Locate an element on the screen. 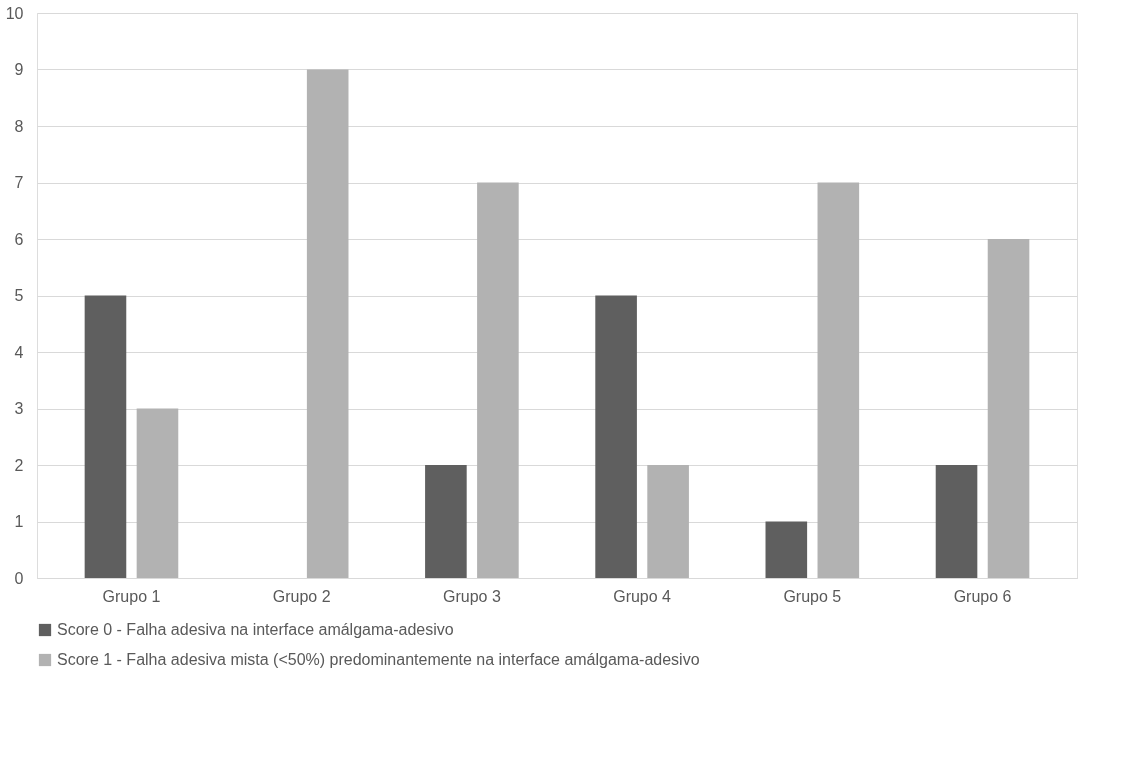 The height and width of the screenshot is (758, 1133). x-tick-label: Grupo 4 is located at coordinates (642, 596).